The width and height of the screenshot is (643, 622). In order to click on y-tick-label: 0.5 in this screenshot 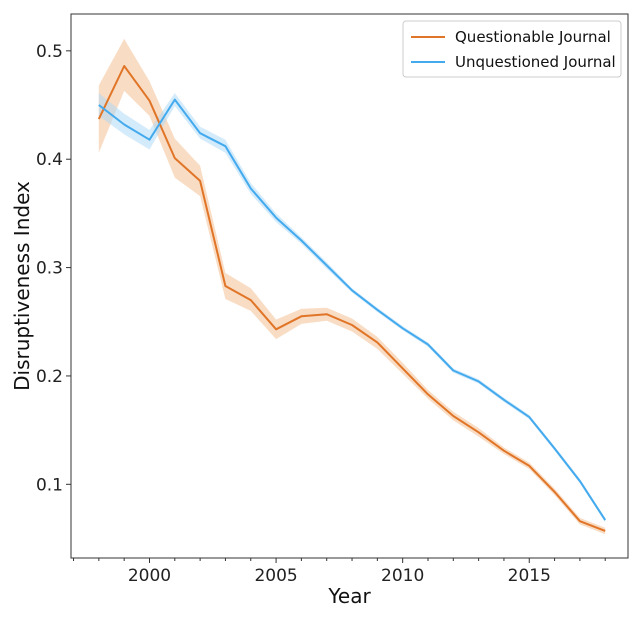, I will do `click(49, 52)`.